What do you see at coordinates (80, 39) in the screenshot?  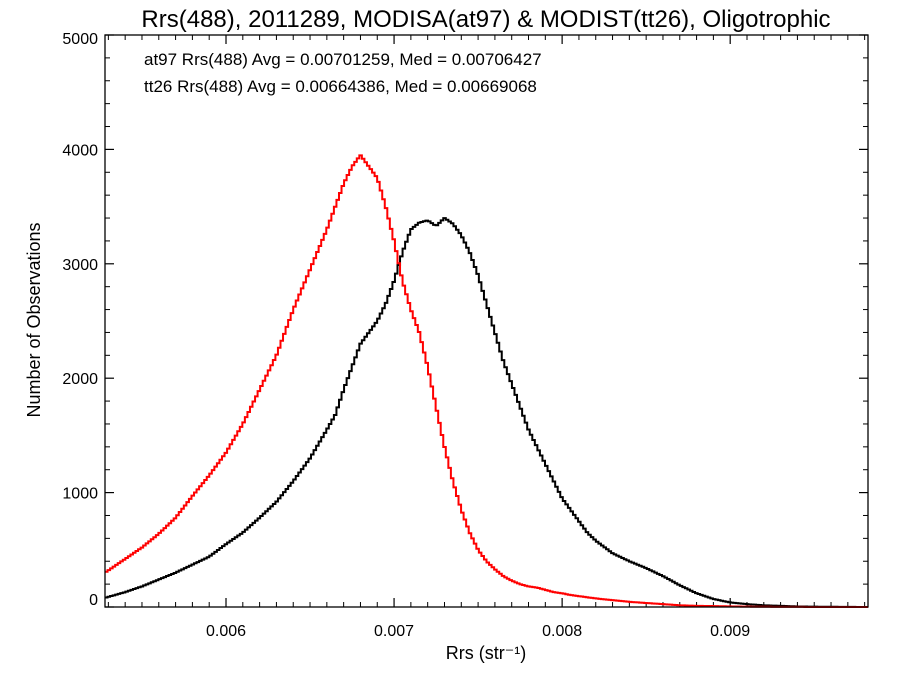 I see `y-tick-label: 5000` at bounding box center [80, 39].